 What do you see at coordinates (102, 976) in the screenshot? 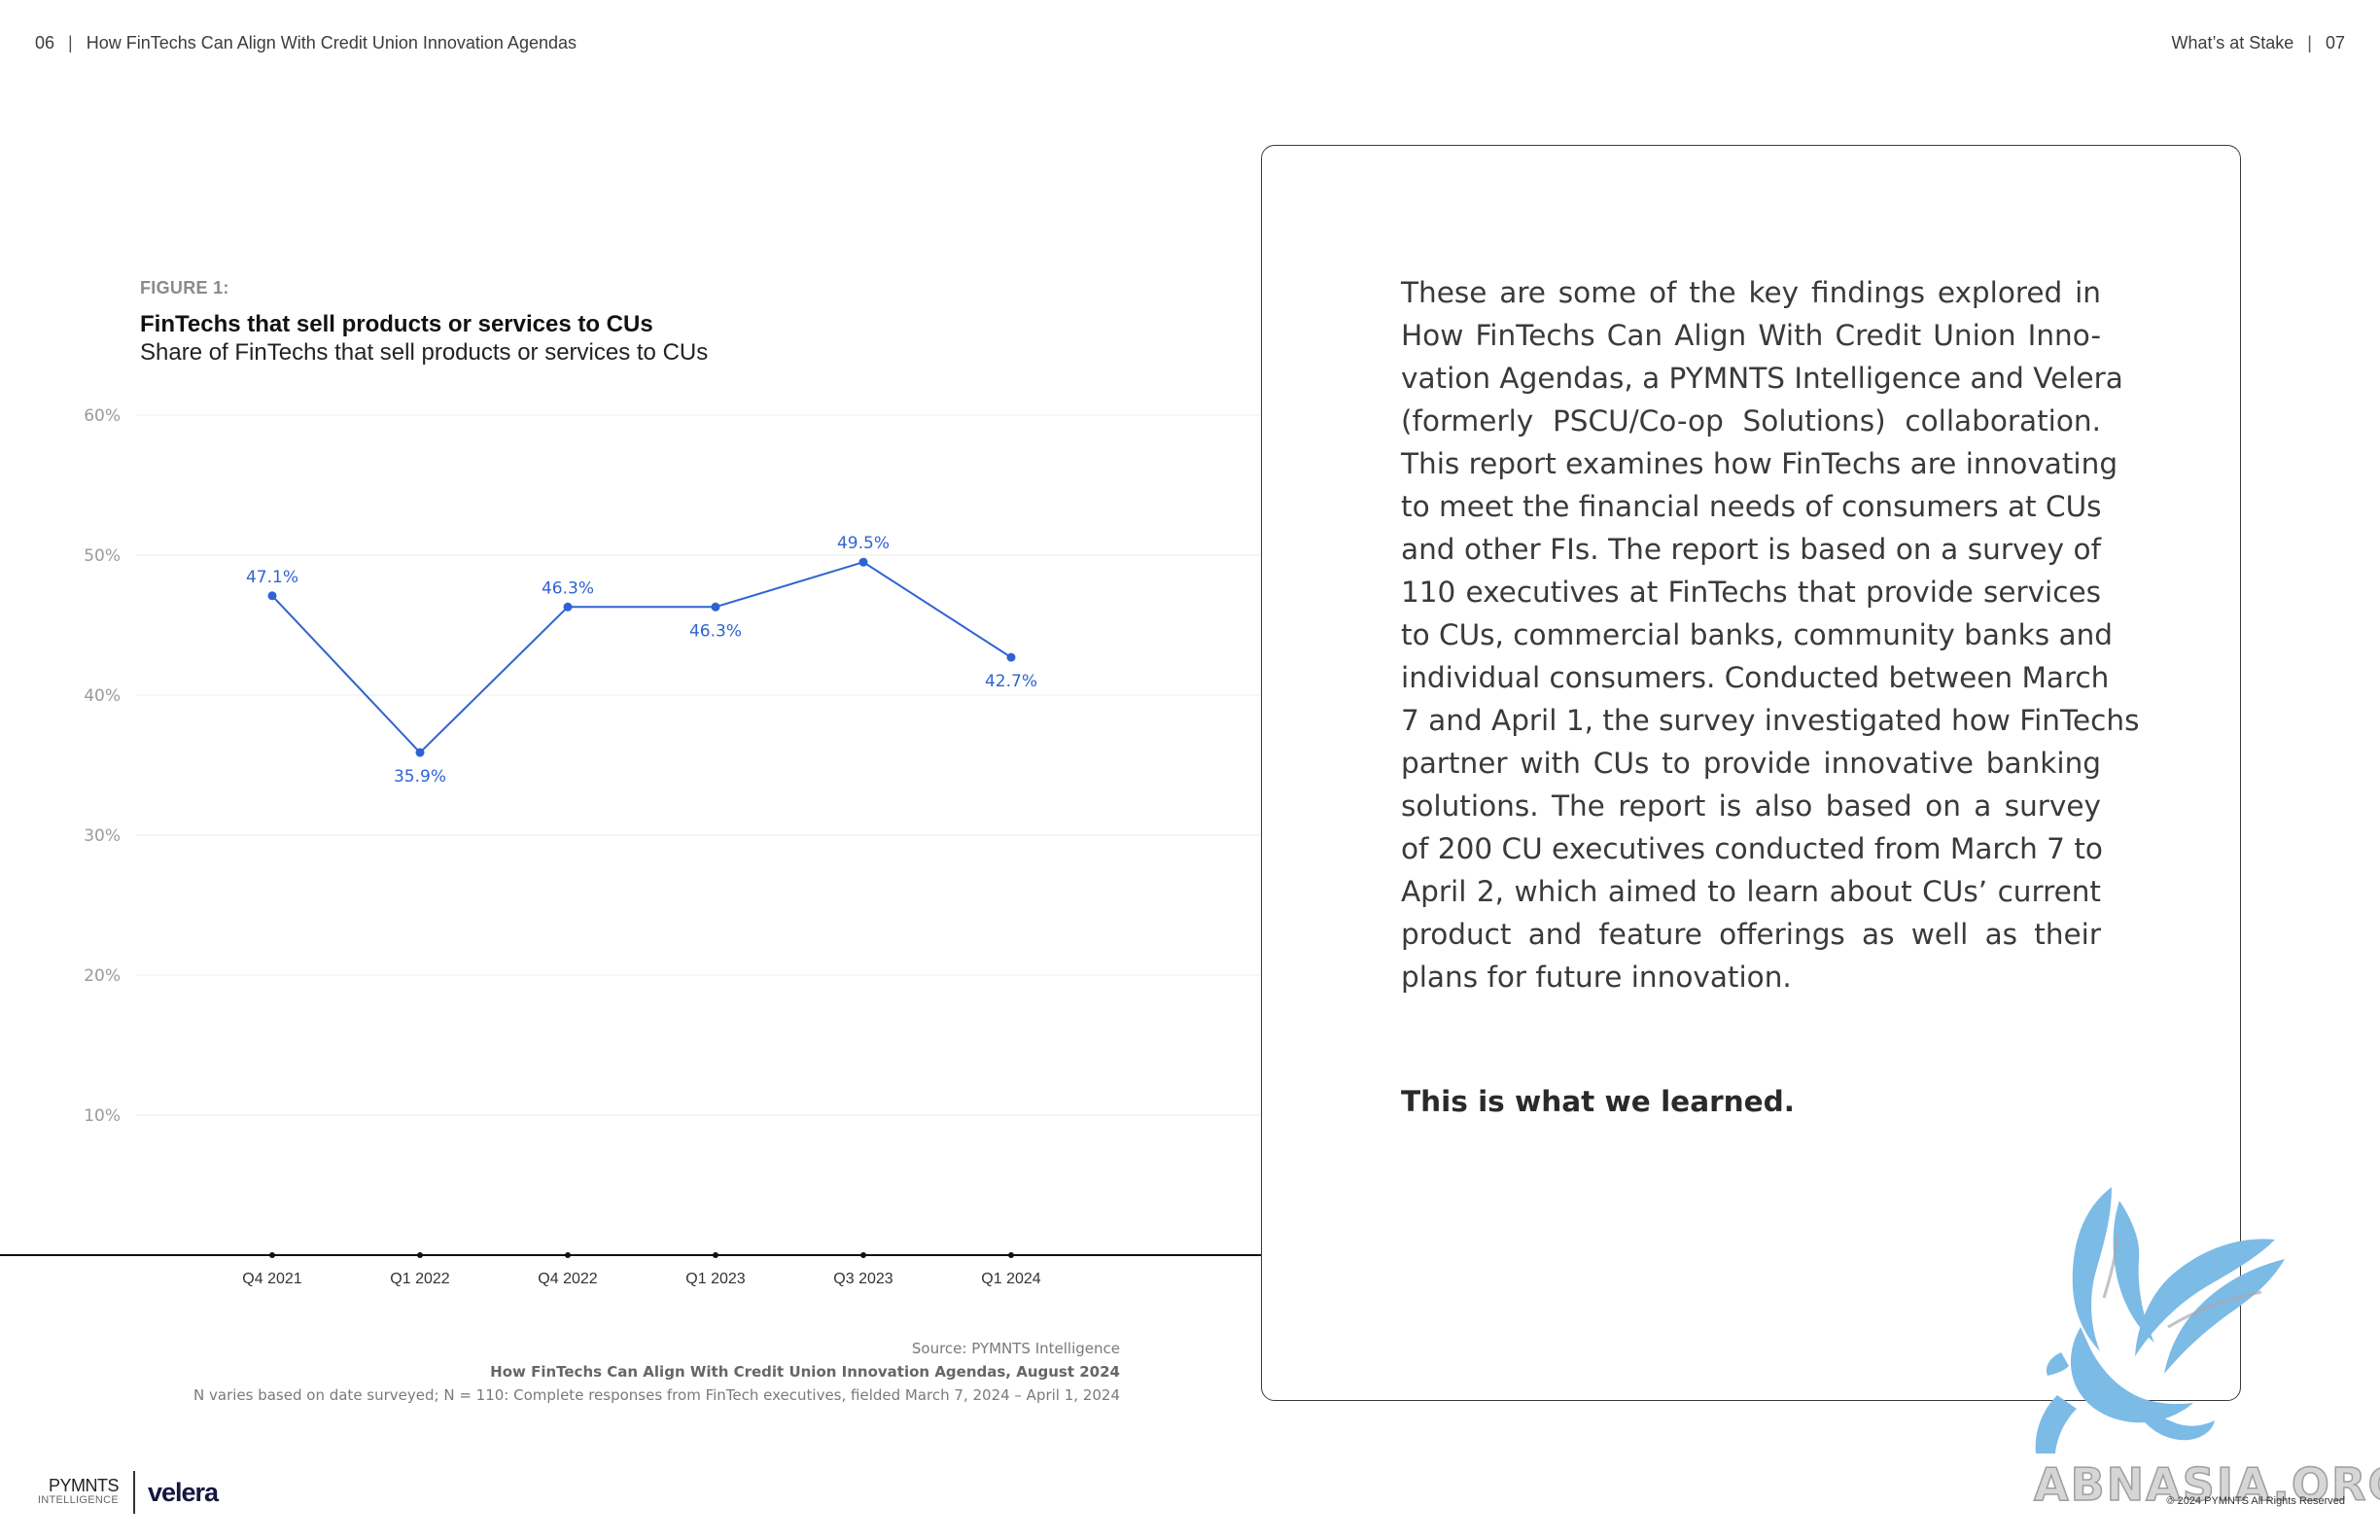
I see `y-tick-label: 20%` at bounding box center [102, 976].